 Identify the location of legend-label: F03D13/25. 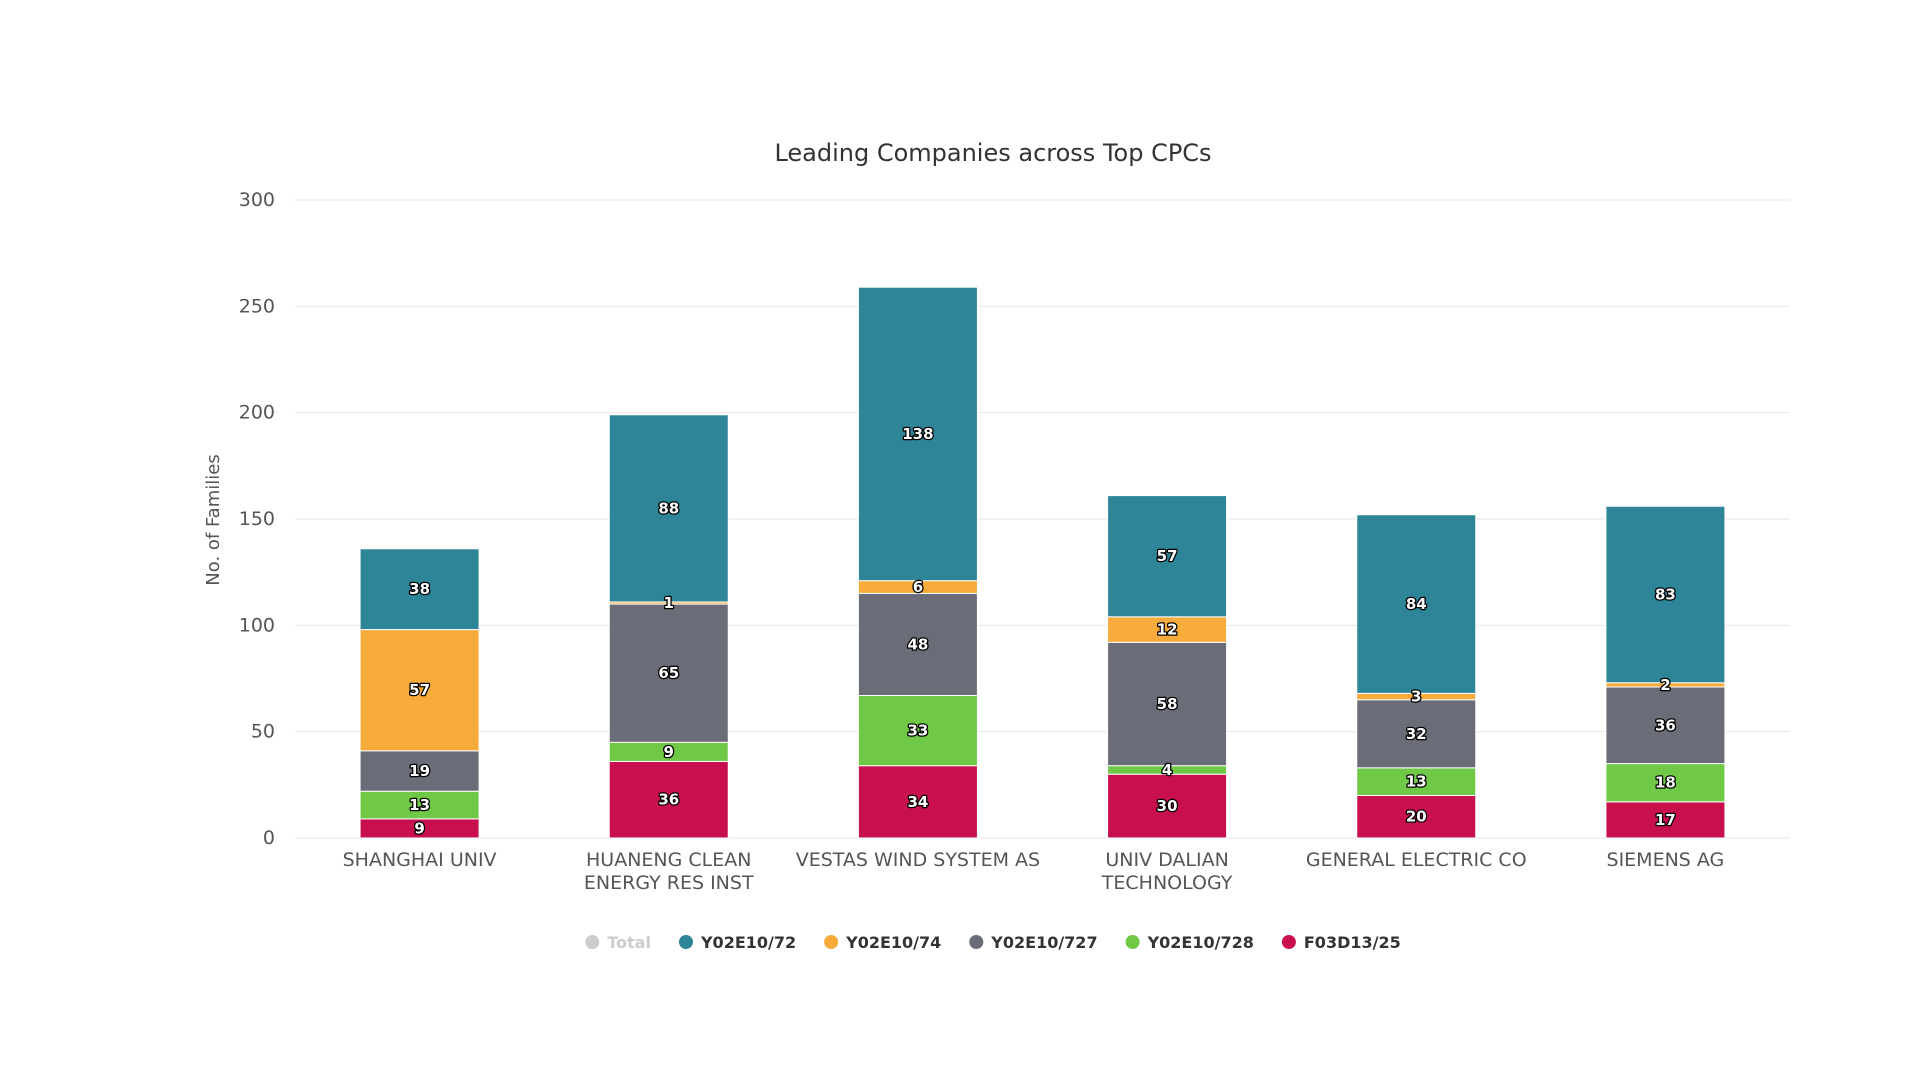
(1352, 942).